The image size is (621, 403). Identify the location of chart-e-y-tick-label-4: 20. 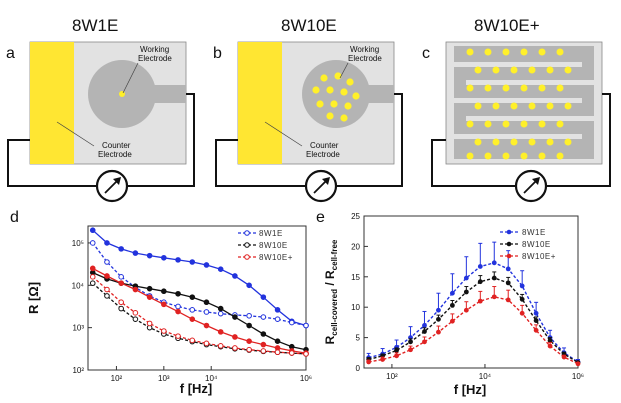
(355, 246).